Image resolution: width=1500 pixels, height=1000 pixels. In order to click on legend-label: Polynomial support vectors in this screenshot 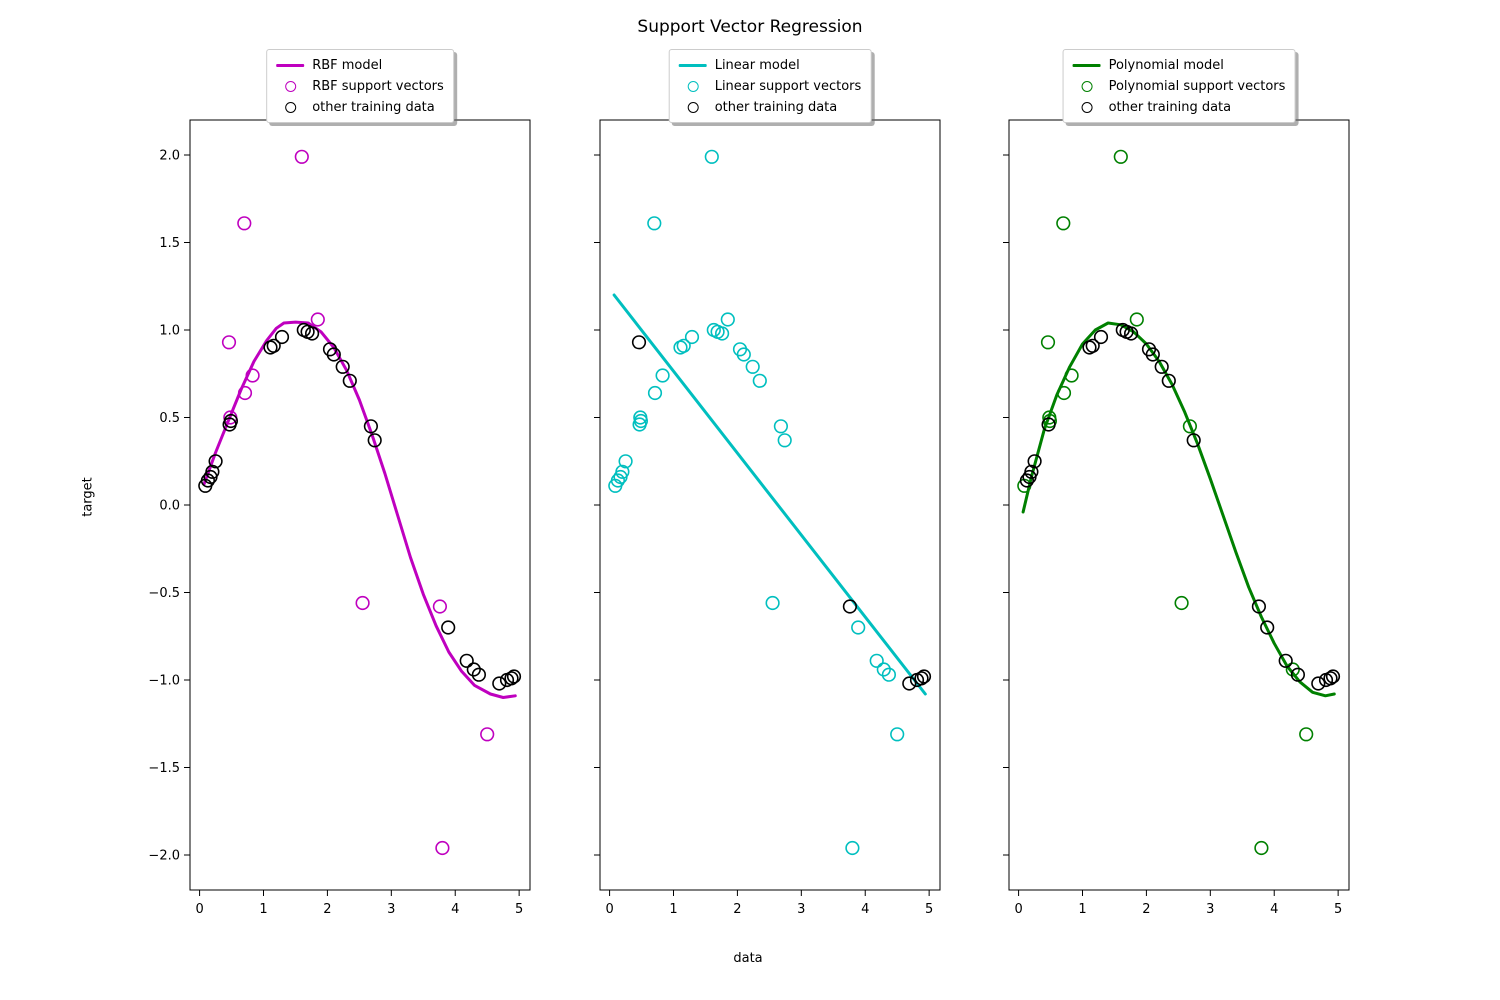, I will do `click(1197, 86)`.